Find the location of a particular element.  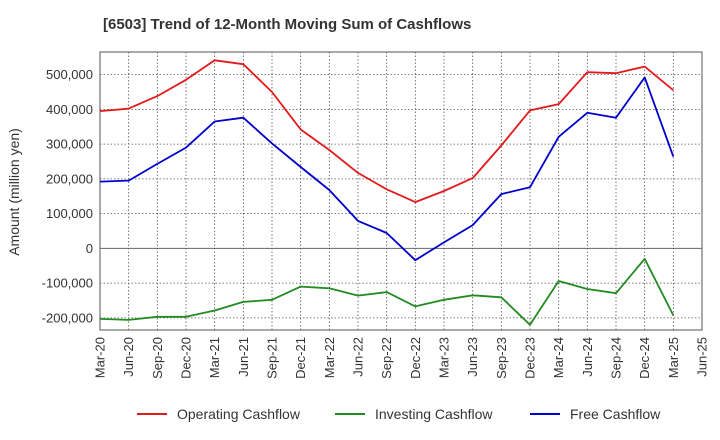

x-tick-label: Sep-24 is located at coordinates (616, 358).